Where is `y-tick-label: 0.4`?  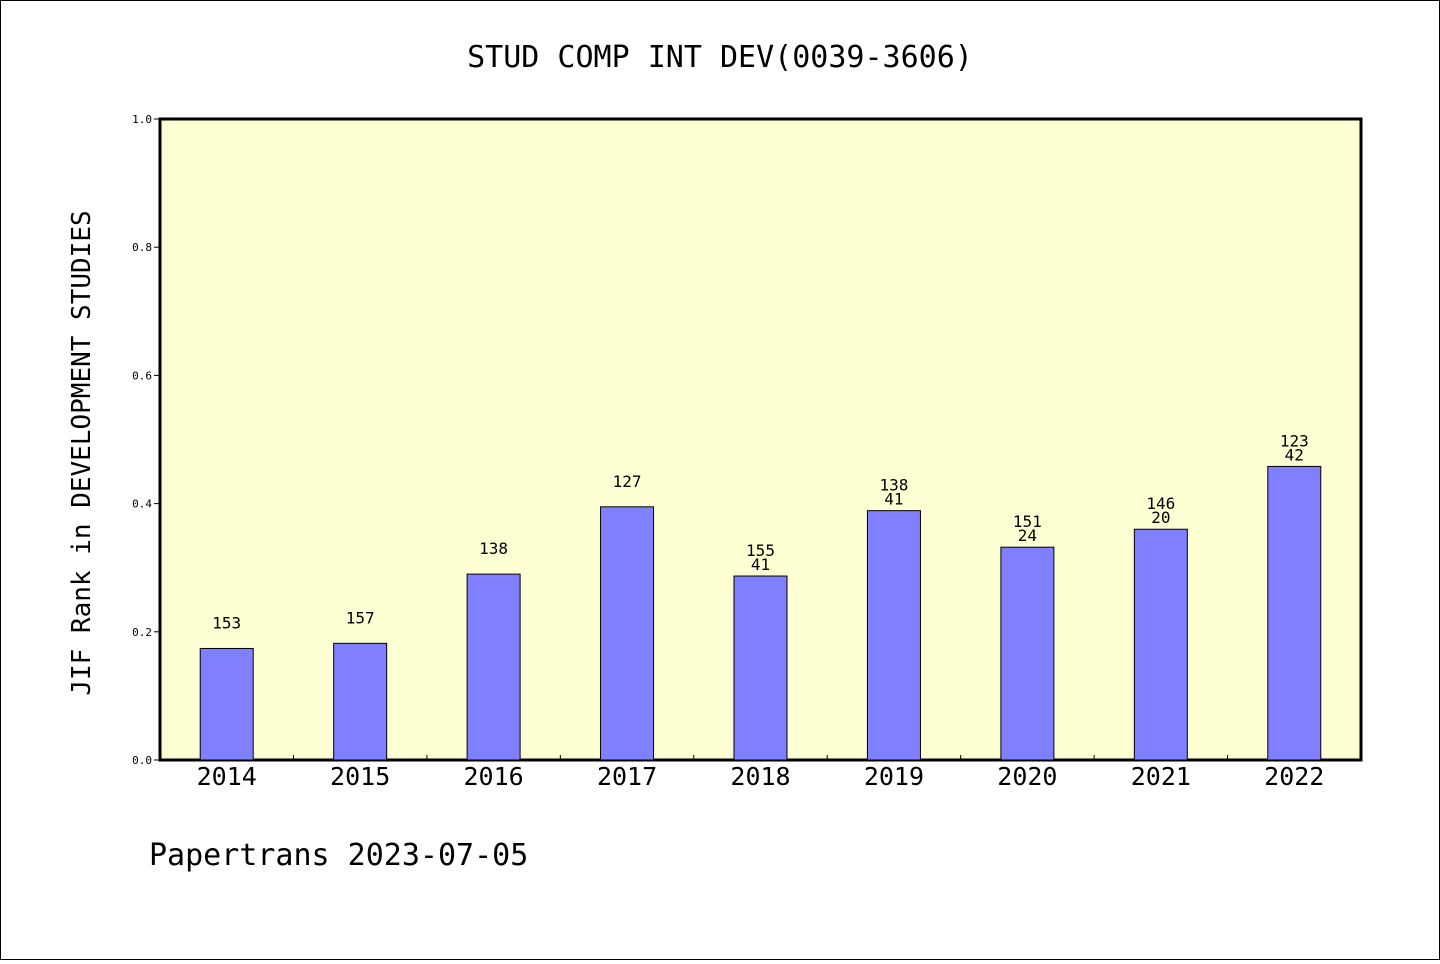 y-tick-label: 0.4 is located at coordinates (142, 504).